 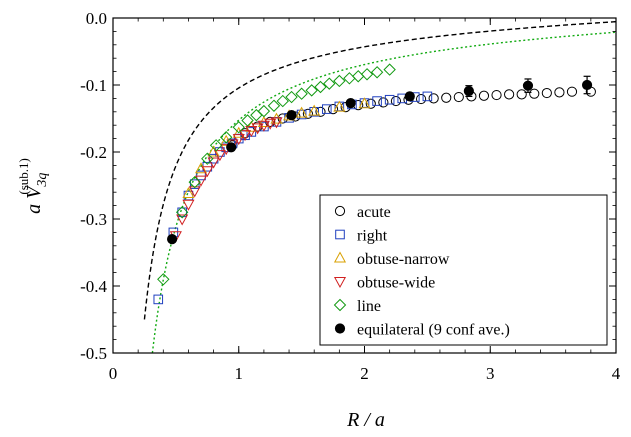 I want to click on x-tick-label: 3, so click(x=490, y=373).